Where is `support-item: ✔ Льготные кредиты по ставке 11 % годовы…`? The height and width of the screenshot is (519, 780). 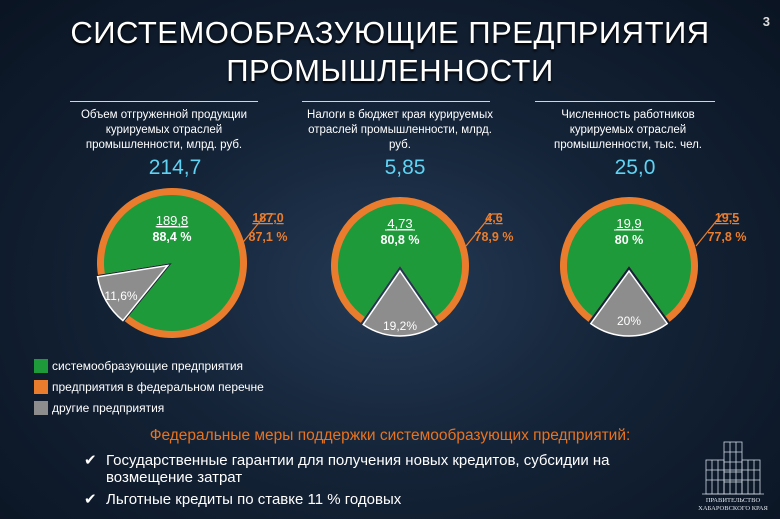 support-item: ✔ Льготные кредиты по ставке 11 % годовы… is located at coordinates (384, 499).